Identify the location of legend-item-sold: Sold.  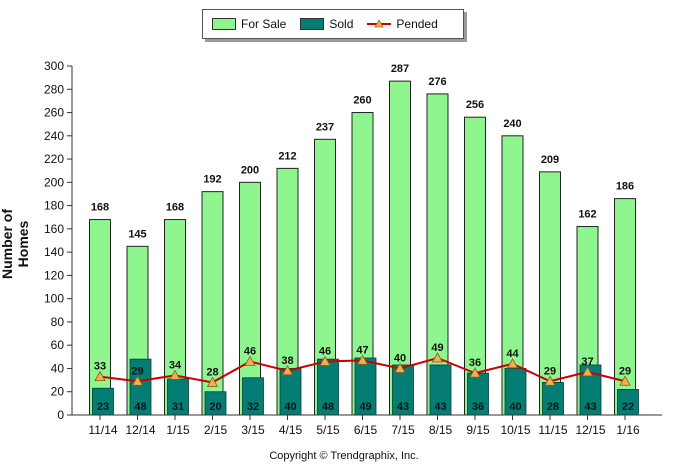
(326, 24).